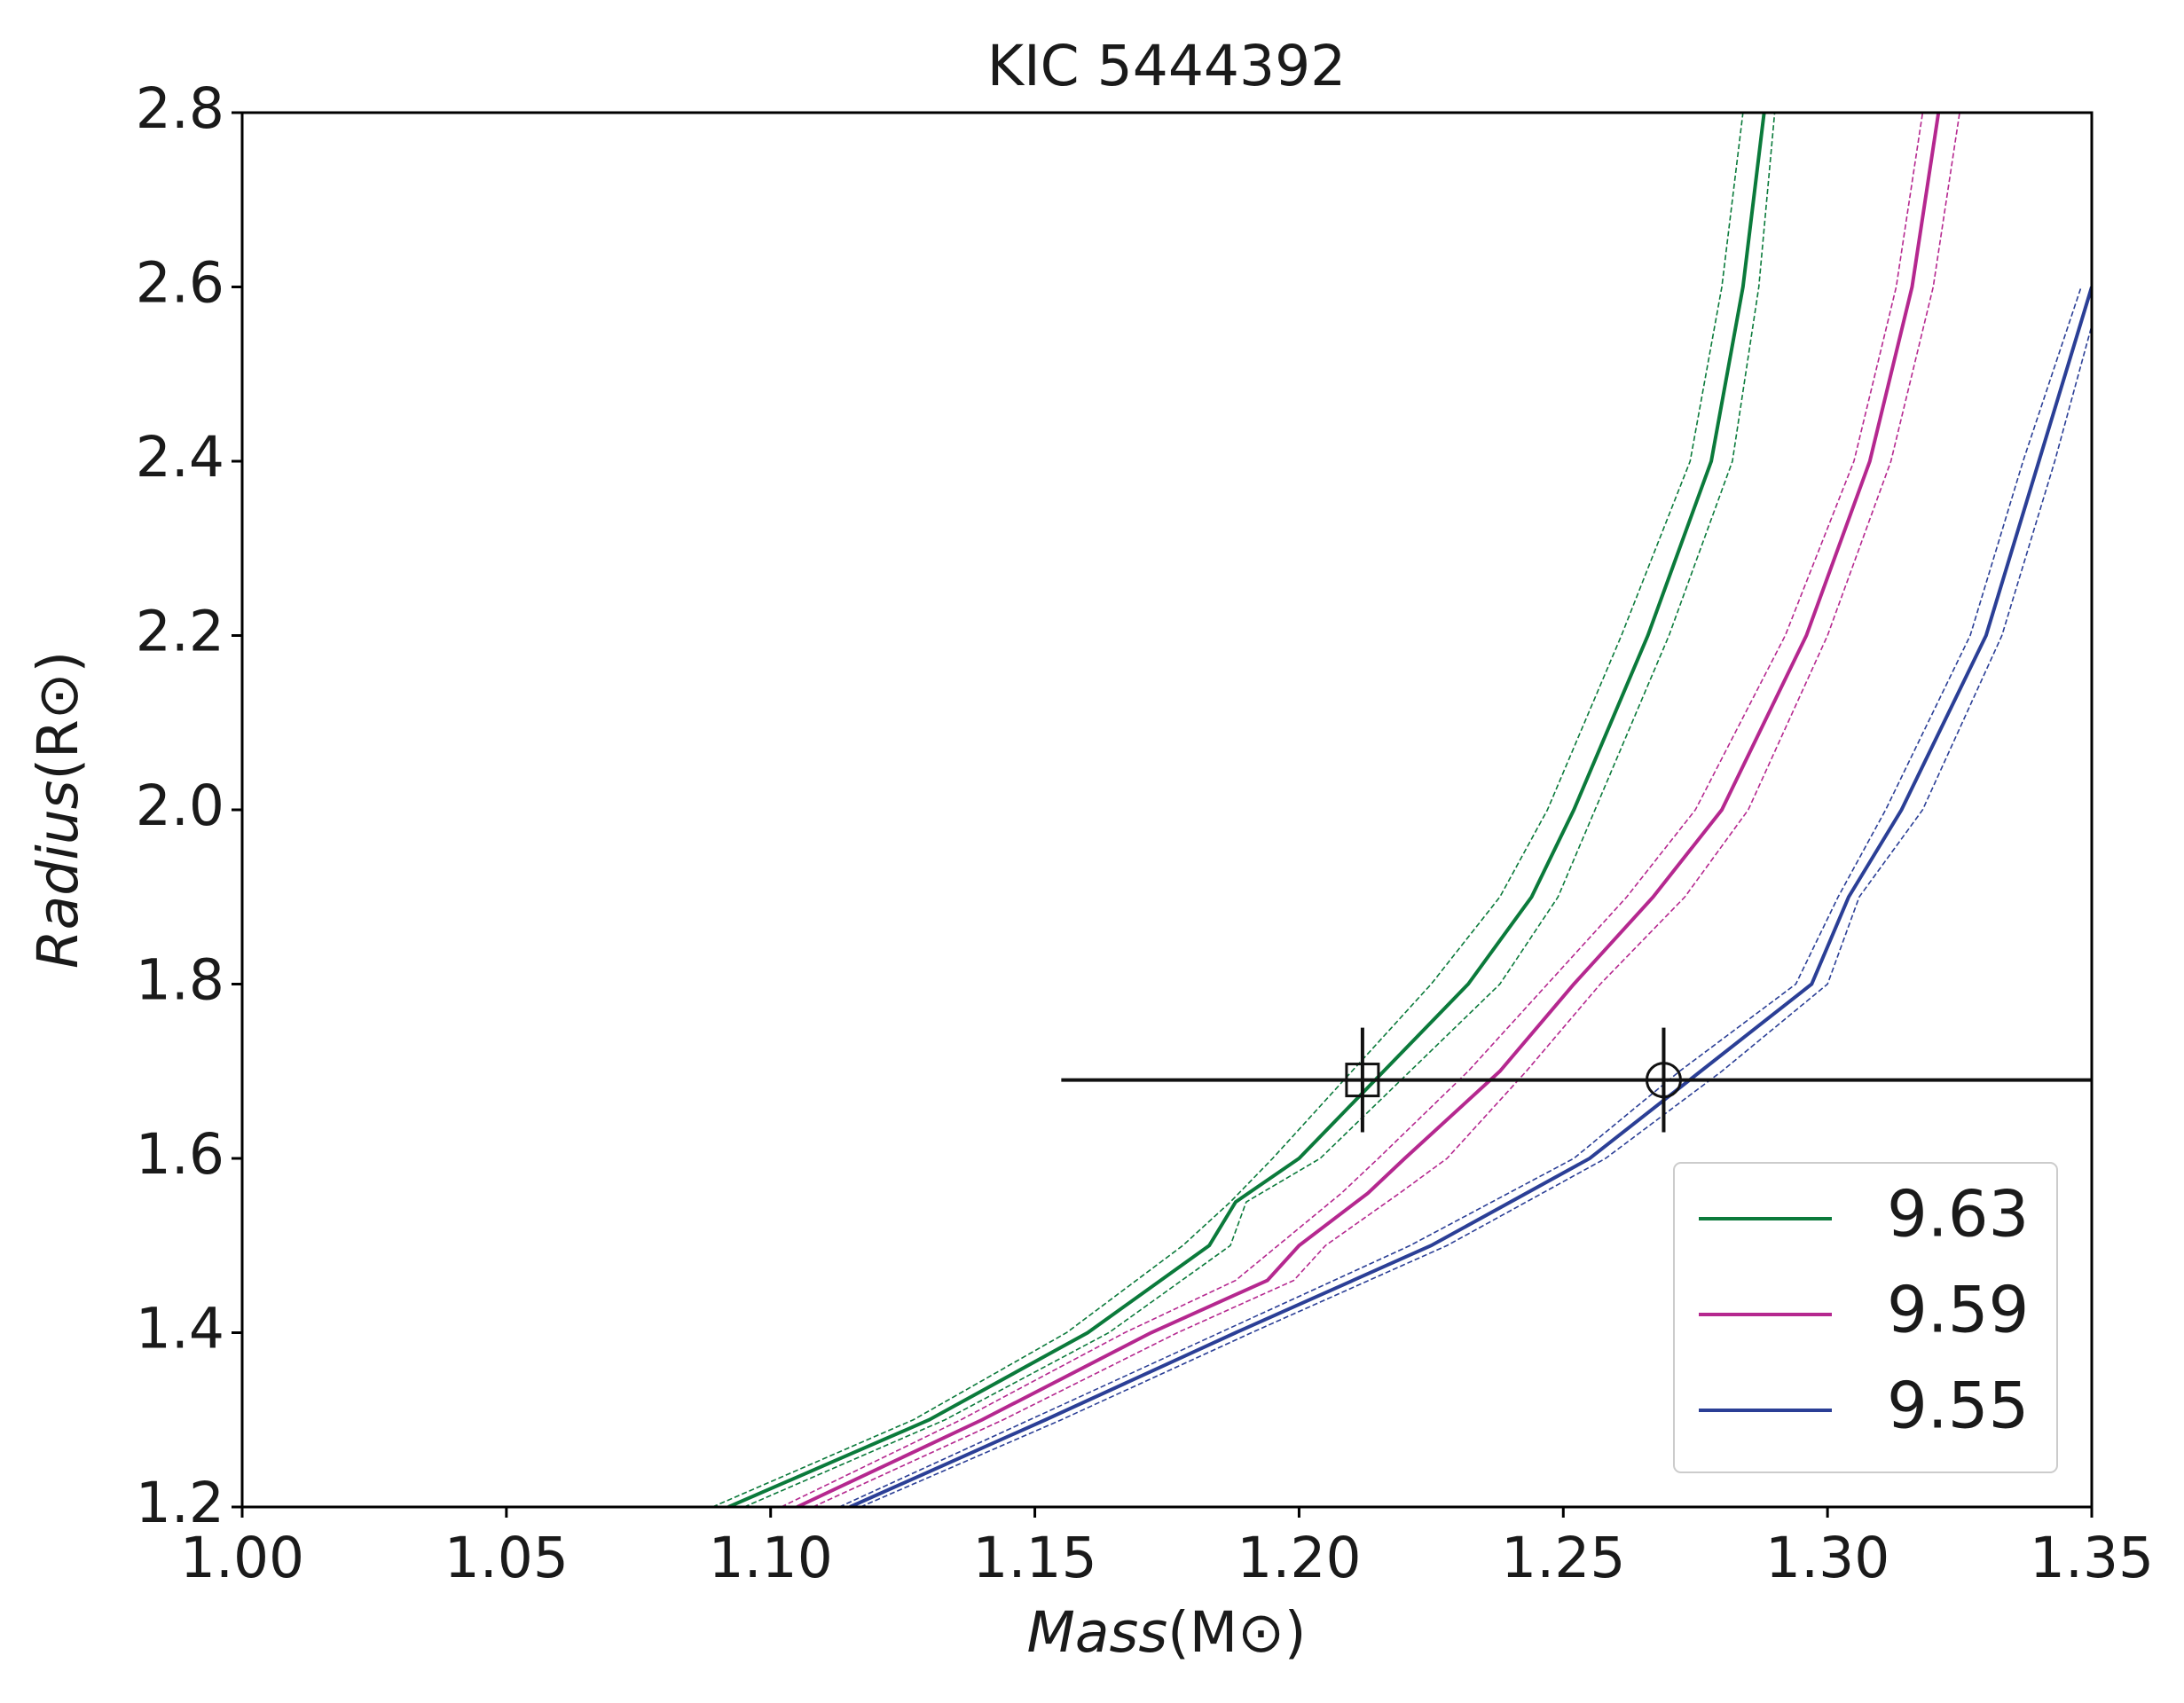  What do you see at coordinates (242, 1558) in the screenshot?
I see `x-tick-label: 1.00` at bounding box center [242, 1558].